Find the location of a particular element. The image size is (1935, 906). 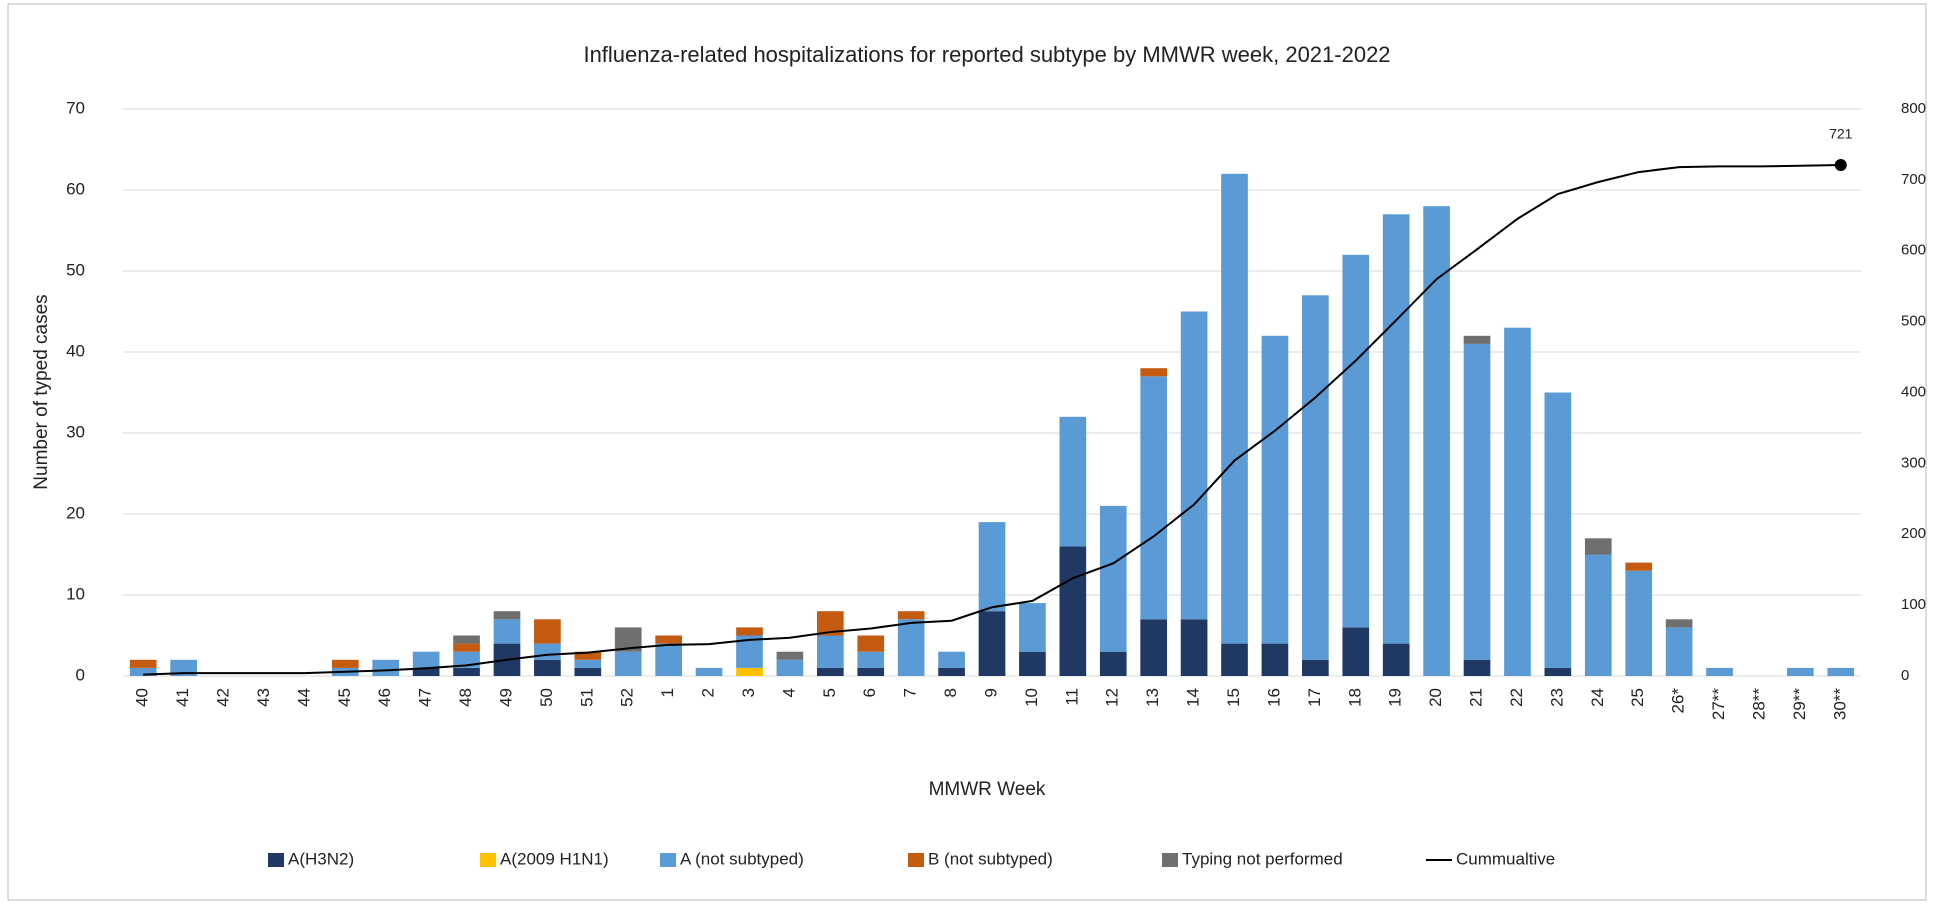

x-axis-title: MMWR Week is located at coordinates (987, 789).